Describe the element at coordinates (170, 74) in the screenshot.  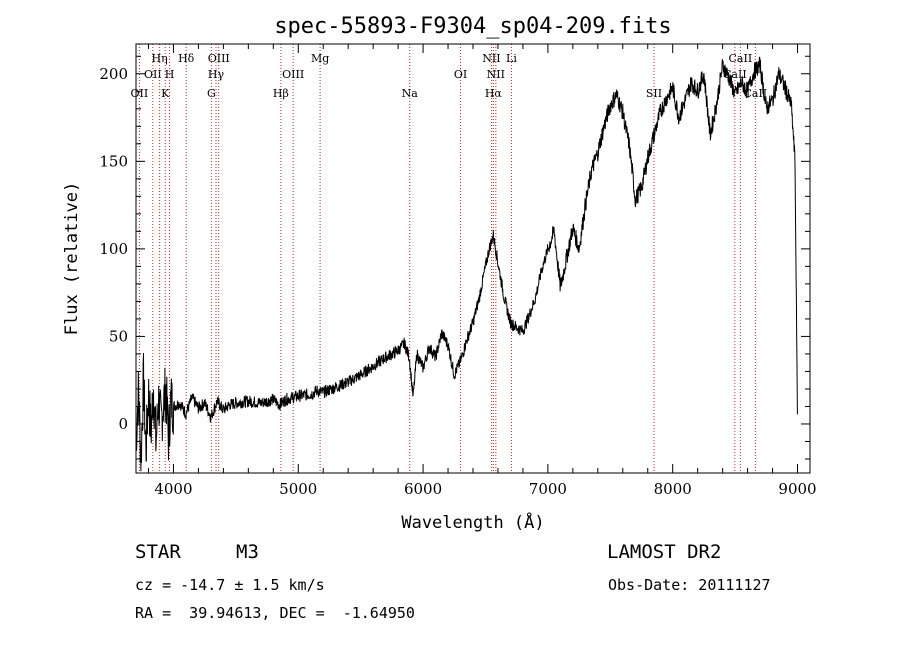
I see `line-marker-label: H` at that location.